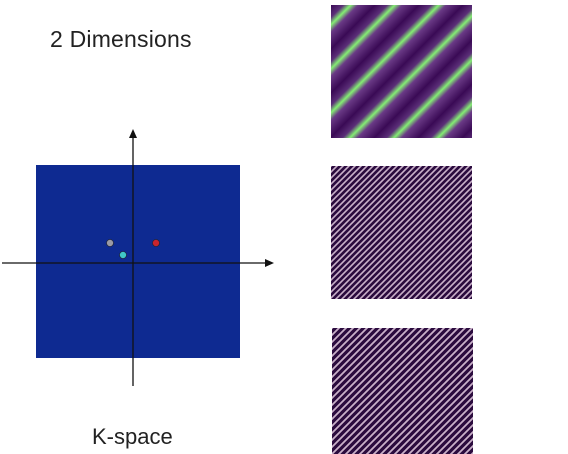 The image size is (568, 454). Describe the element at coordinates (133, 133) in the screenshot. I see `vertical-axis-arrow` at that location.